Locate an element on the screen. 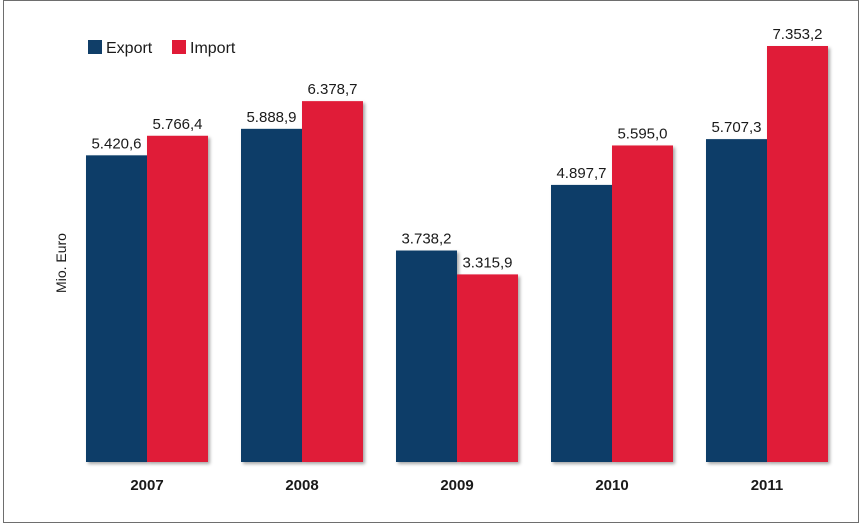  x-tick-label-2007: 2007 is located at coordinates (146, 485).